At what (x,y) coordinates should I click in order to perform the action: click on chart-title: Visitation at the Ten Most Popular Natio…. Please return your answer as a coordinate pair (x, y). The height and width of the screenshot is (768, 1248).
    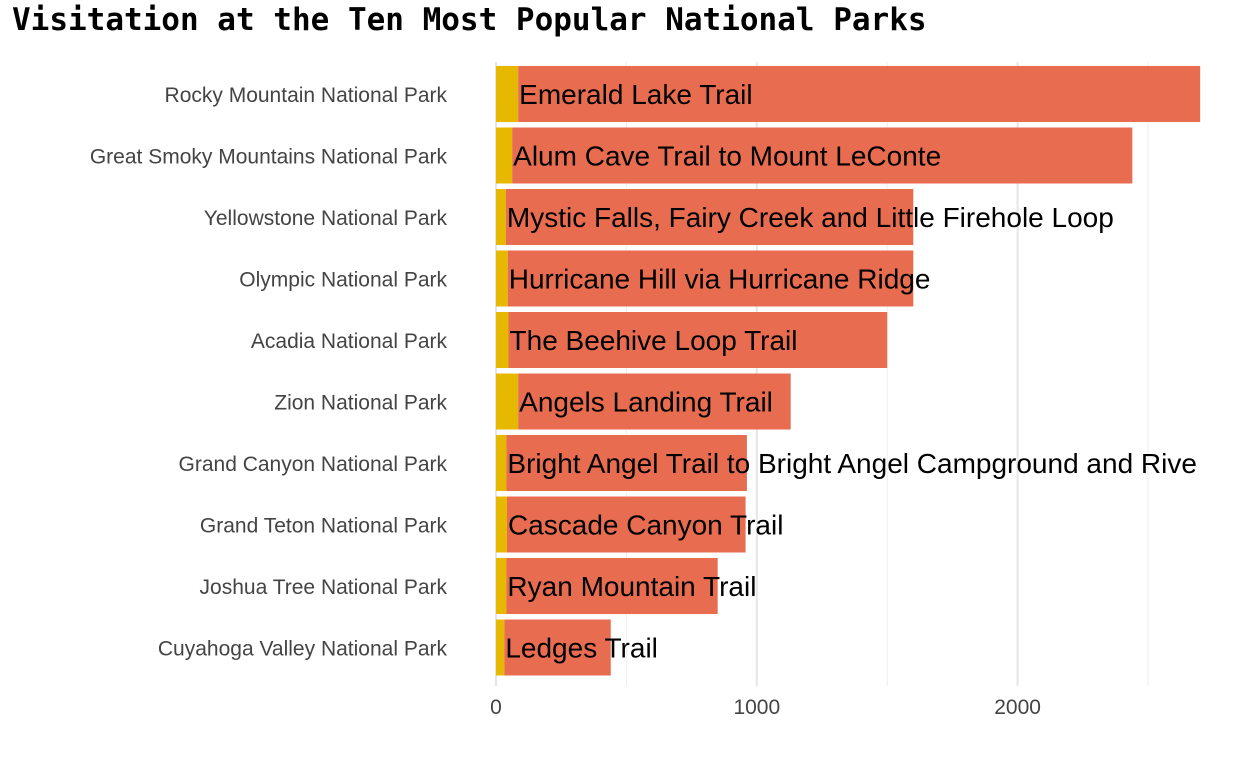
    Looking at the image, I should click on (469, 20).